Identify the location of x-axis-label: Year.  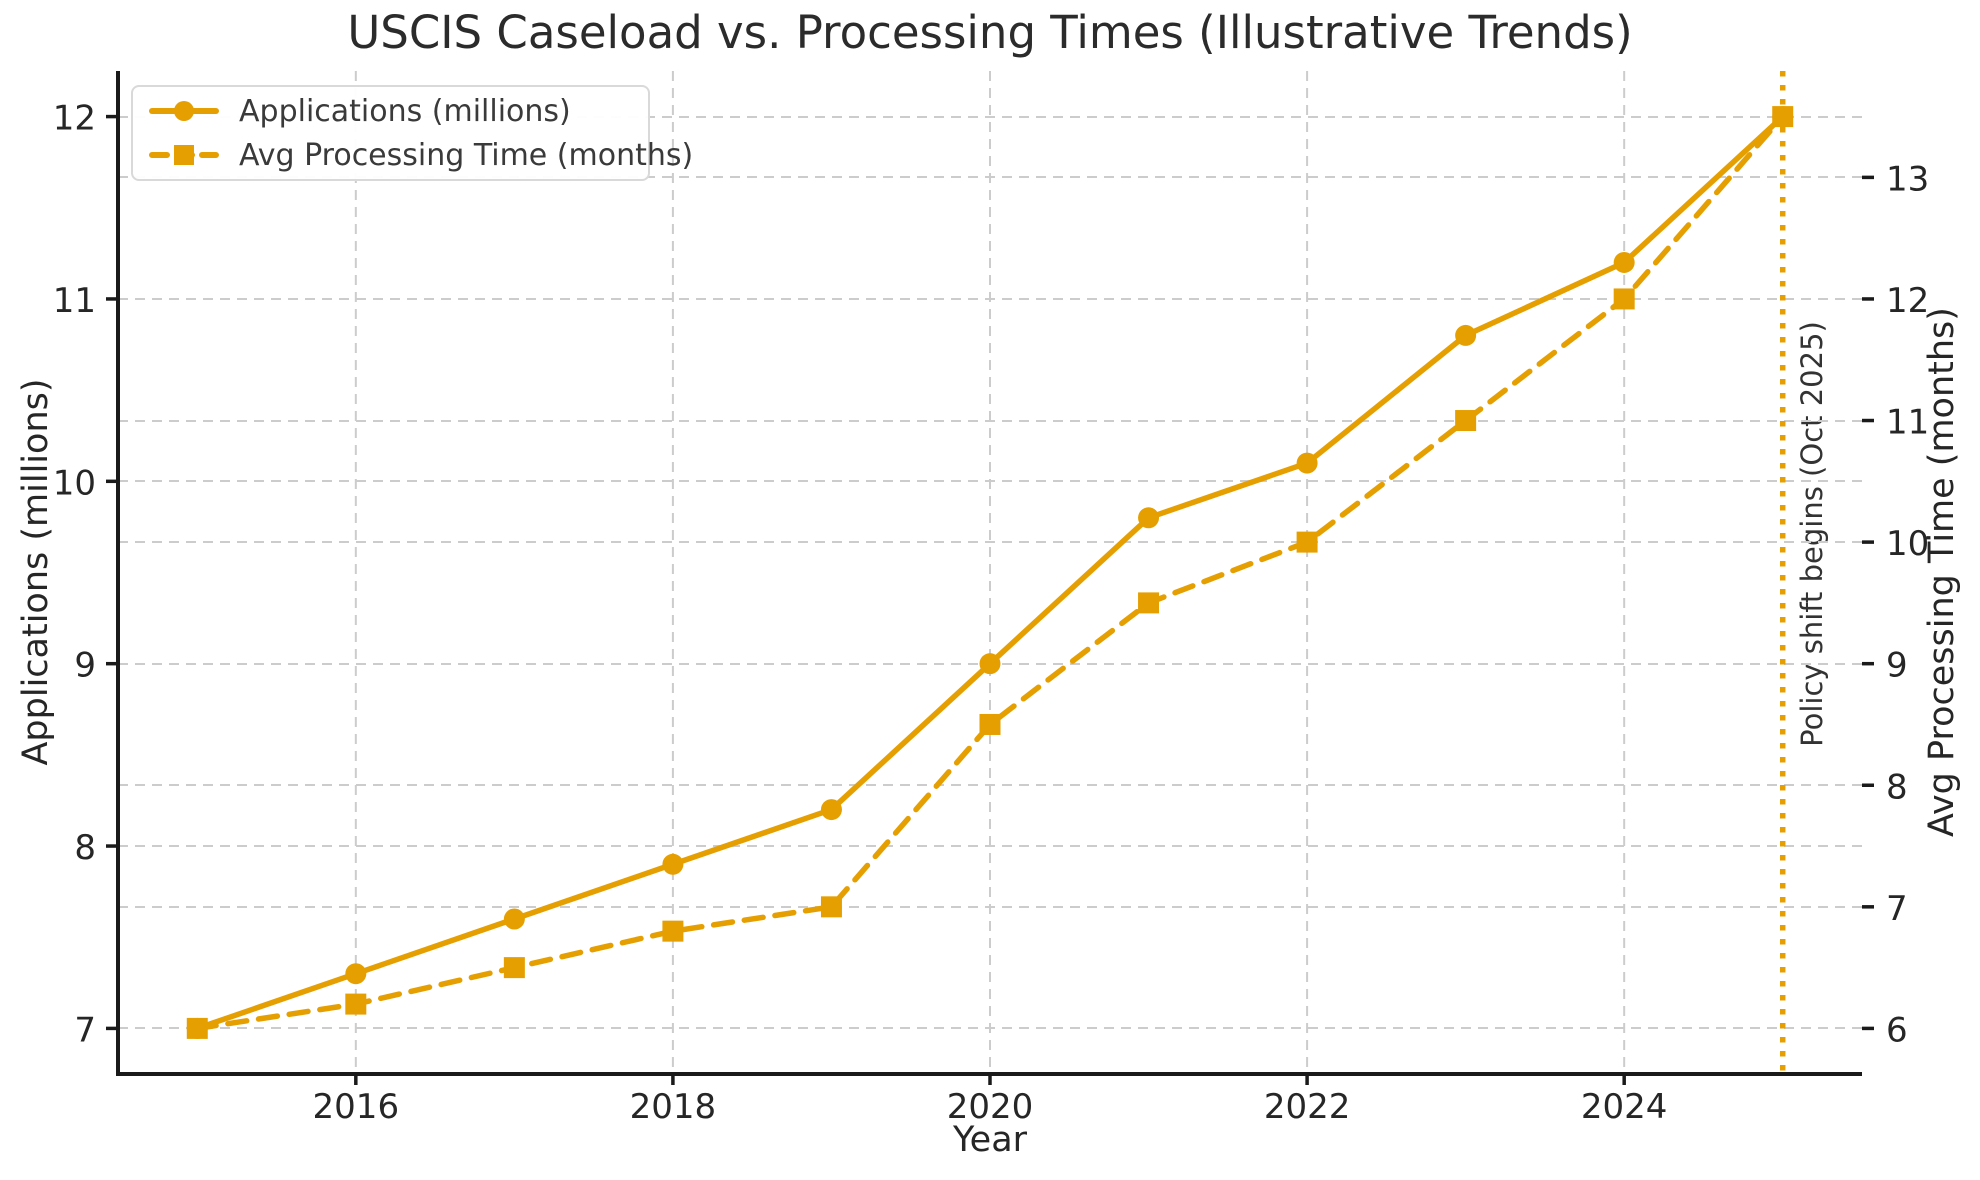
(990, 1140).